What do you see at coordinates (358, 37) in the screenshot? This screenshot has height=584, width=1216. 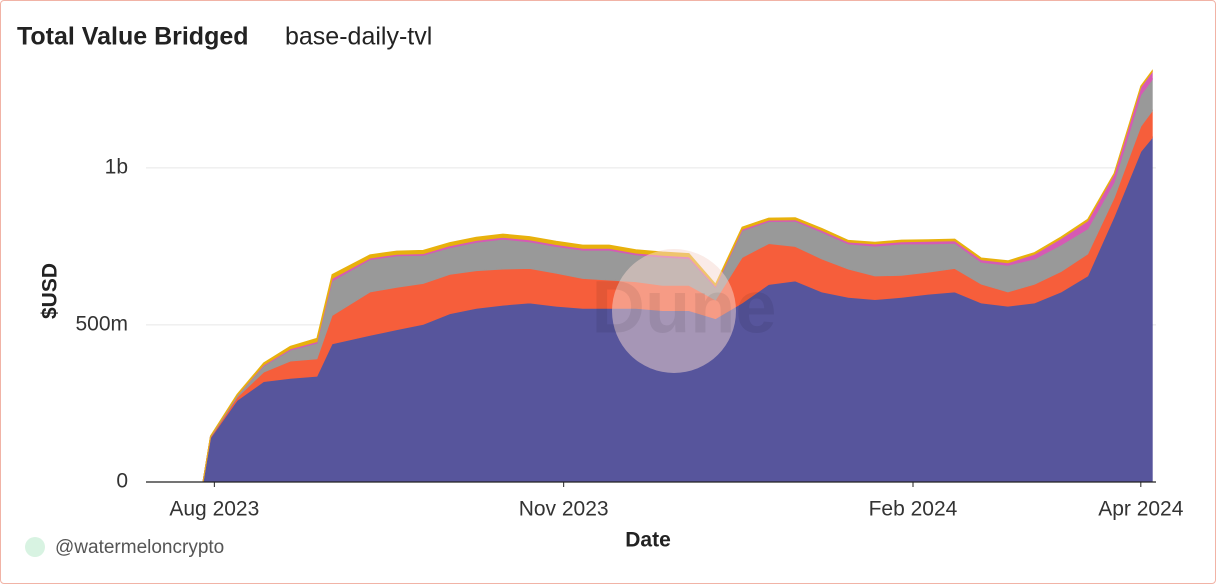 I see `chart-subtitle: base-daily-tvl` at bounding box center [358, 37].